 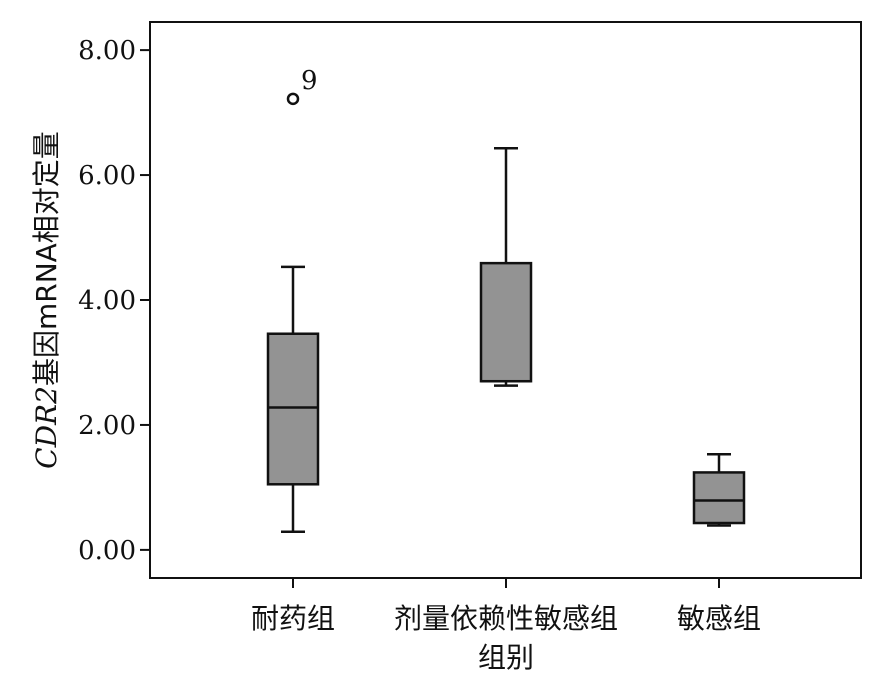 What do you see at coordinates (46, 427) in the screenshot?
I see `y-axis-title-gene: CDR2` at bounding box center [46, 427].